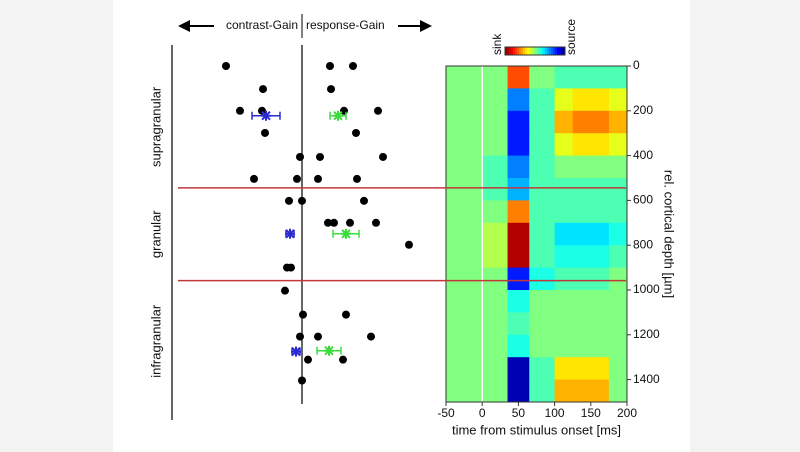  Describe the element at coordinates (646, 379) in the screenshot. I see `y-tick-label: 1400` at that location.